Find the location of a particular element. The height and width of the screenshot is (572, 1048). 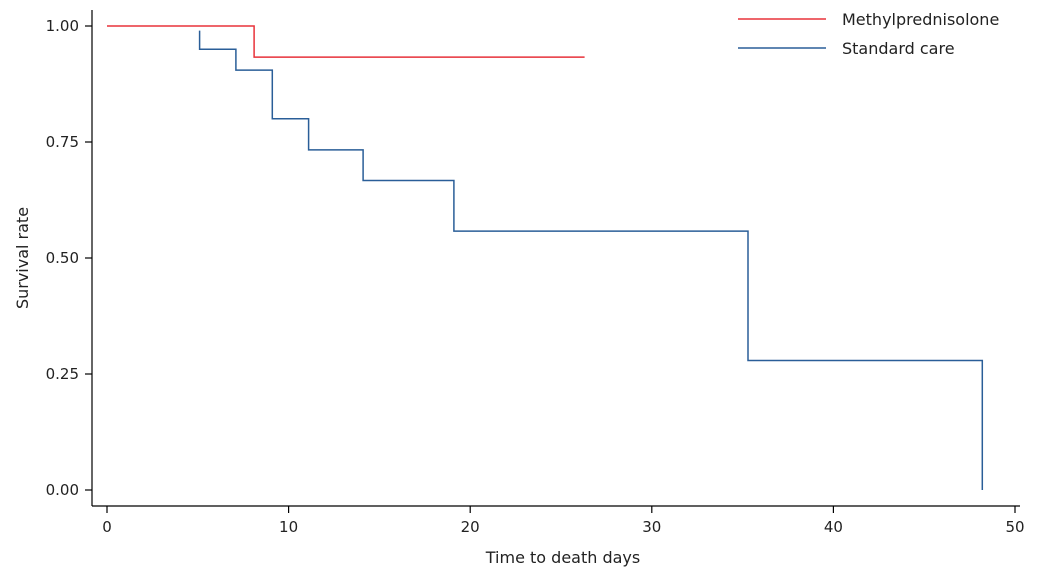

y-tick-label: 1.00 is located at coordinates (62, 26).